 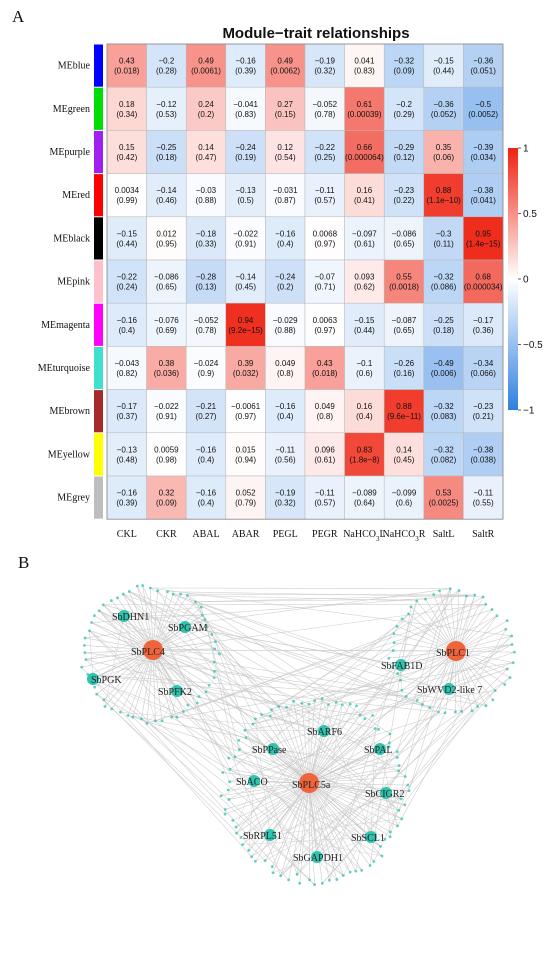 I want to click on cell-correlation: −0.16, so click(x=206, y=493).